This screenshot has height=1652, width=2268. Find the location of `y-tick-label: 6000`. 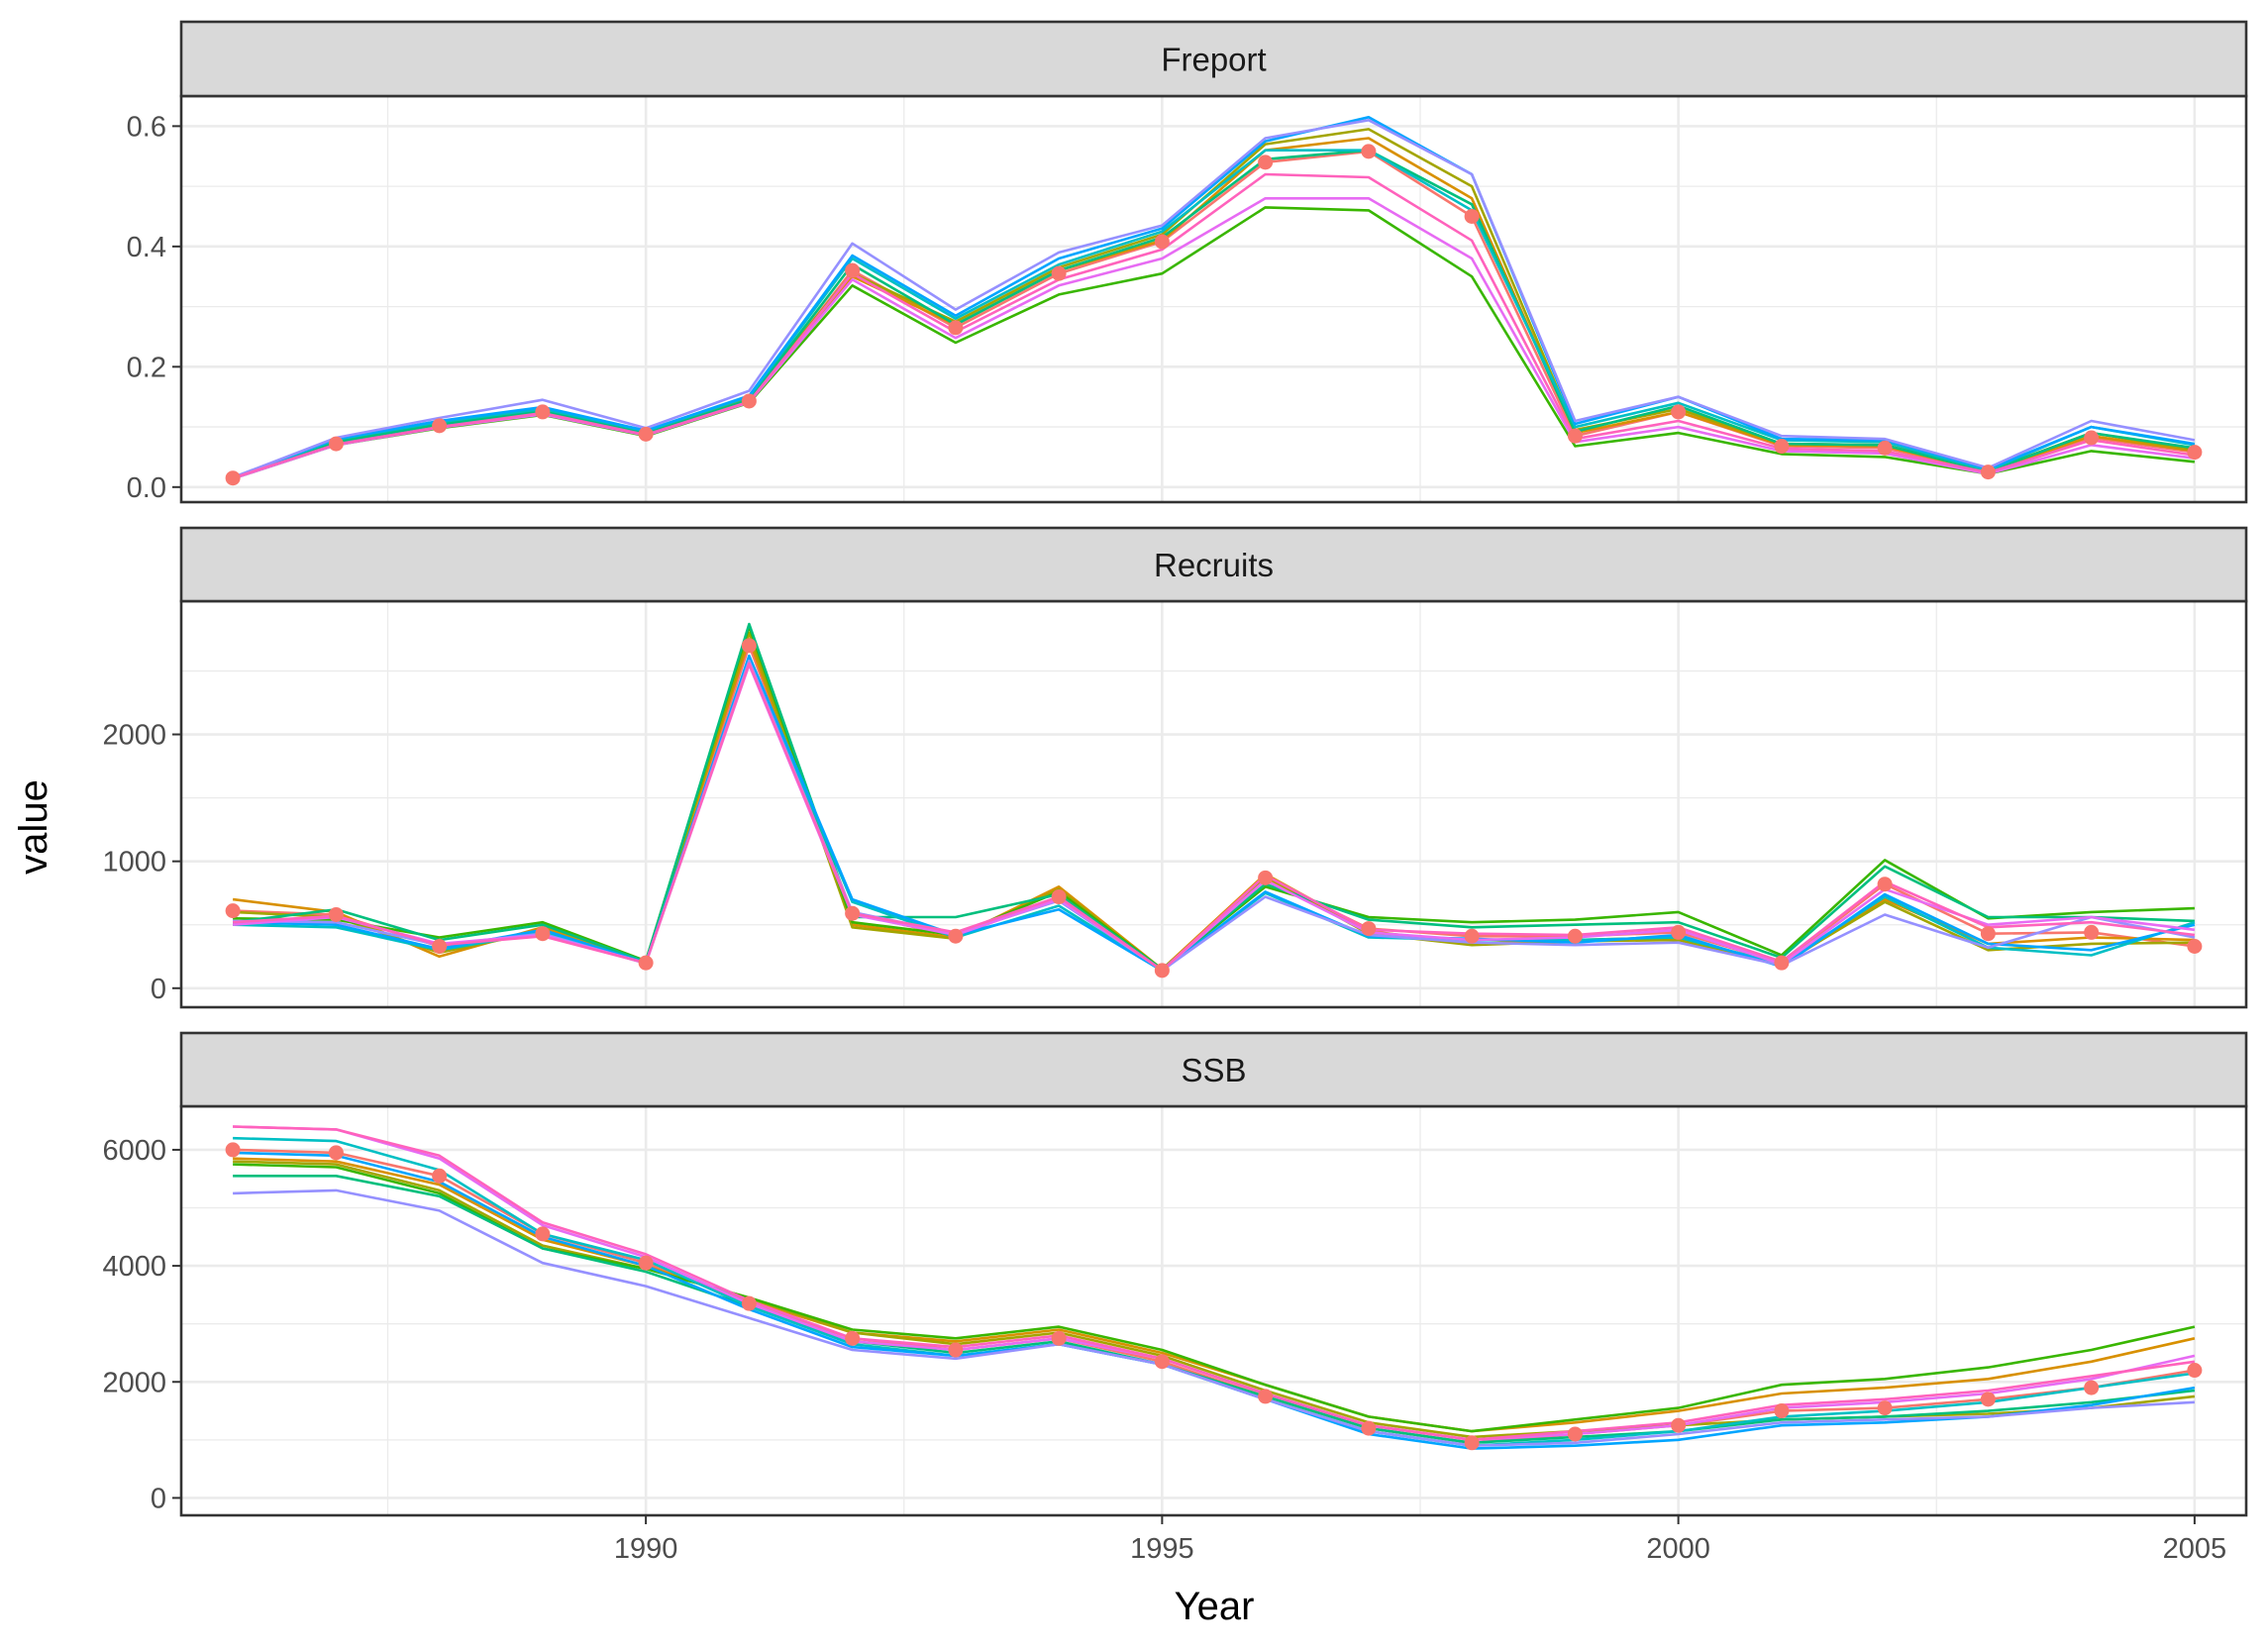

y-tick-label: 6000 is located at coordinates (134, 1151).